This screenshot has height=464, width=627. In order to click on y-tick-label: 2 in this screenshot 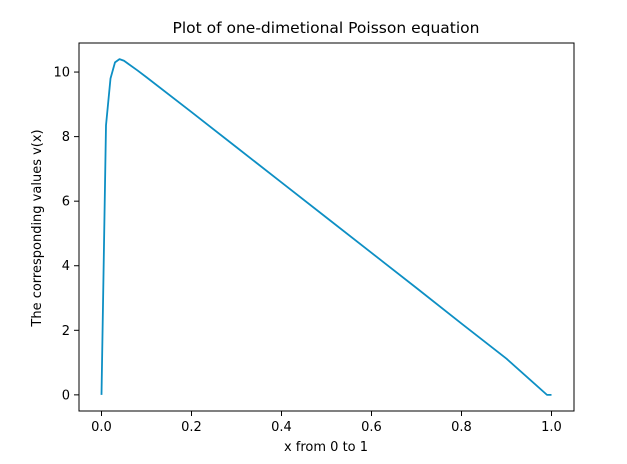, I will do `click(66, 331)`.